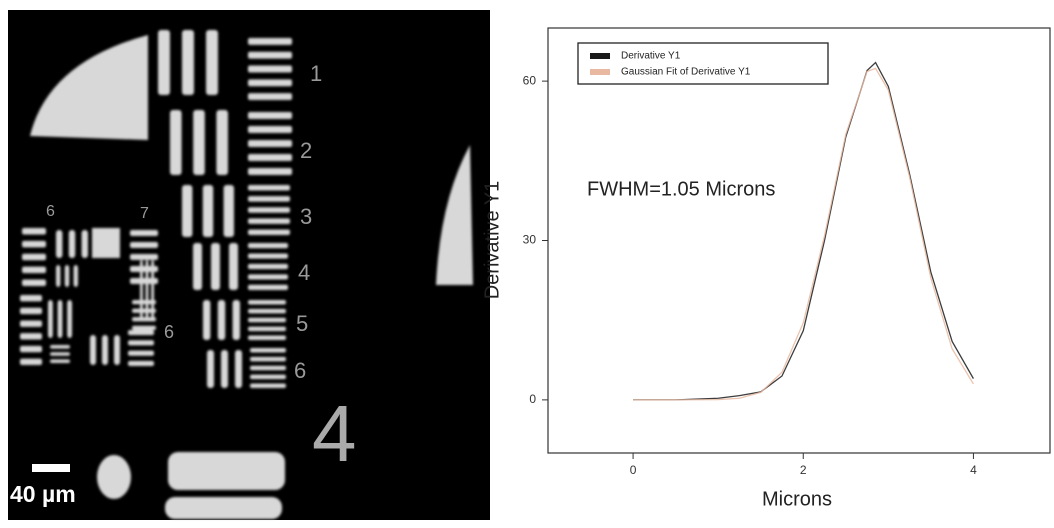 The width and height of the screenshot is (1054, 528). I want to click on scale-label: 40 µm, so click(43, 494).